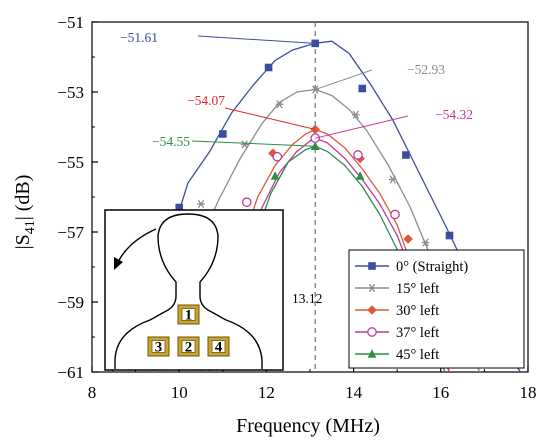 The image size is (550, 445). What do you see at coordinates (307, 298) in the screenshot?
I see `reference-line-label: 13.12` at bounding box center [307, 298].